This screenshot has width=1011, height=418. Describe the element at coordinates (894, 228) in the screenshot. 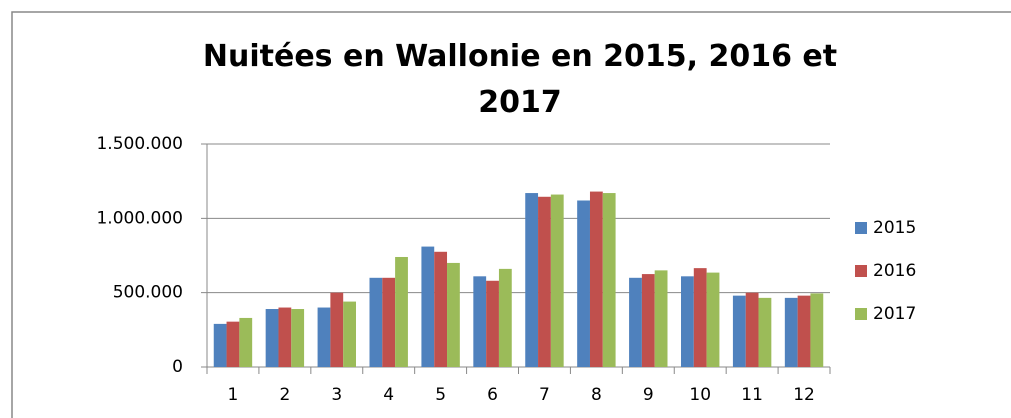

I see `legend-label: 2015` at that location.